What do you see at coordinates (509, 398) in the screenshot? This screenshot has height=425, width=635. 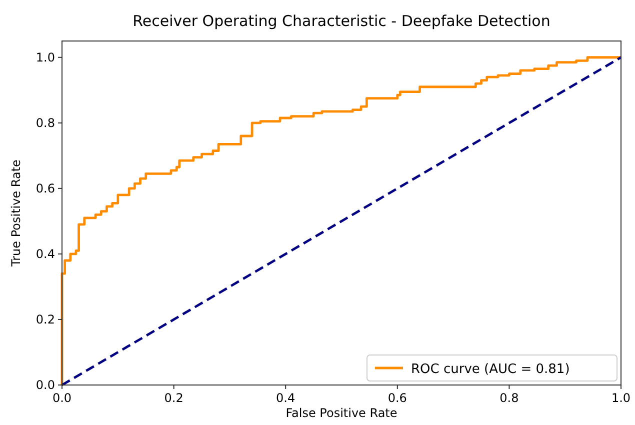 I see `x-tick-label: 0.8` at bounding box center [509, 398].